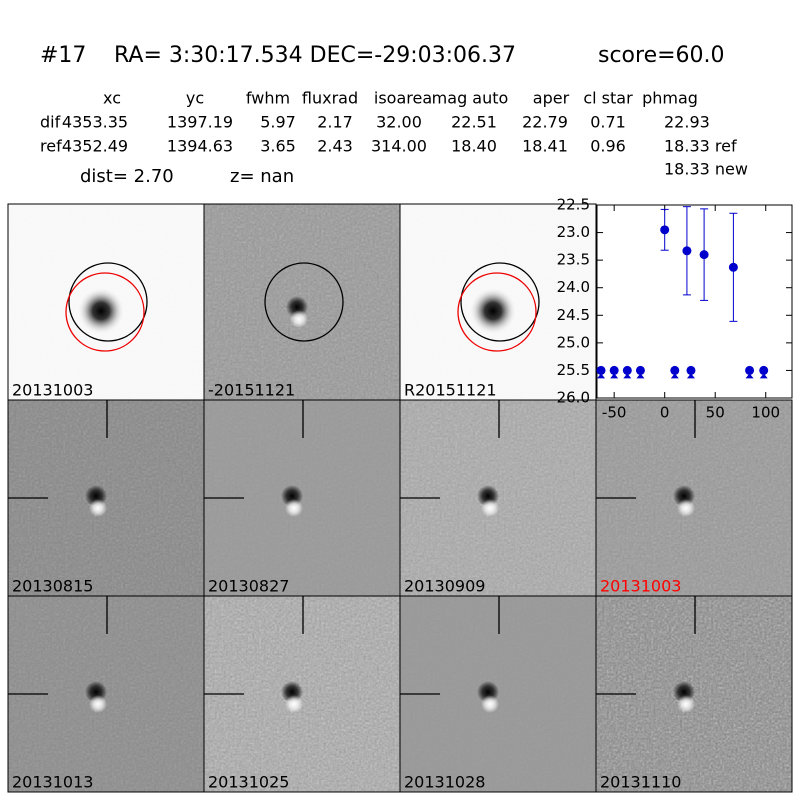 The height and width of the screenshot is (804, 800). I want to click on table-cell: 0.96, so click(608, 146).